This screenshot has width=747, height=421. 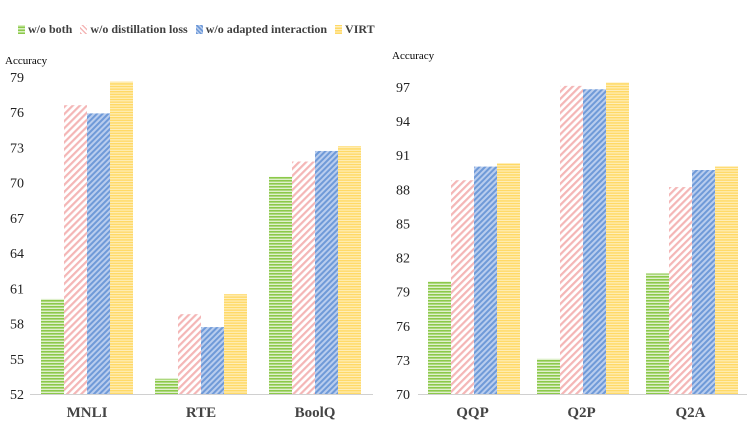 What do you see at coordinates (280, 285) in the screenshot?
I see `bar-boolq-w-o-both` at bounding box center [280, 285].